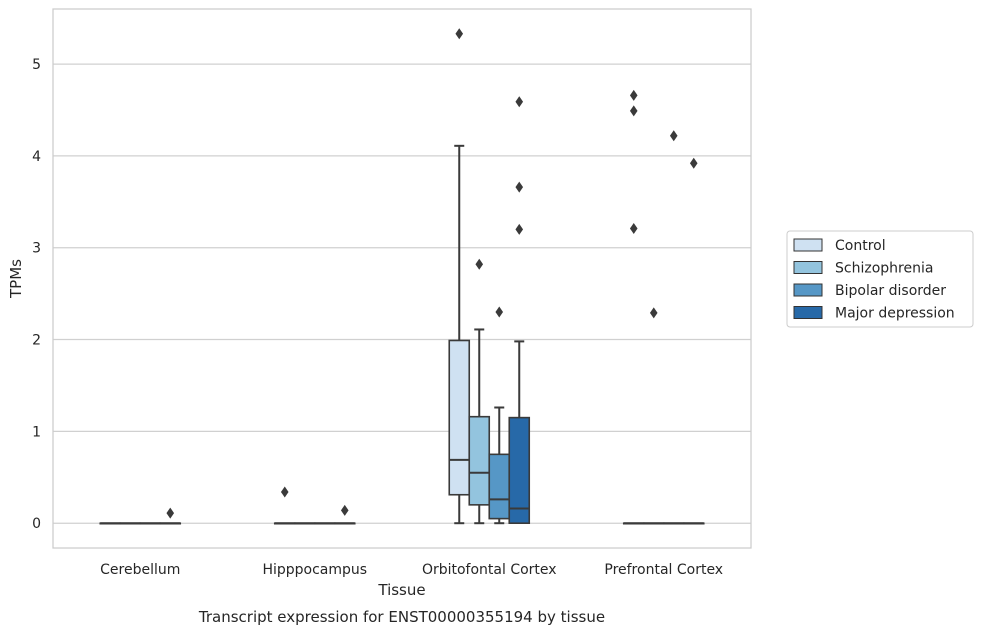 The width and height of the screenshot is (983, 634). Describe the element at coordinates (489, 570) in the screenshot. I see `x-tick-label: Orbitofontal Cortex` at that location.